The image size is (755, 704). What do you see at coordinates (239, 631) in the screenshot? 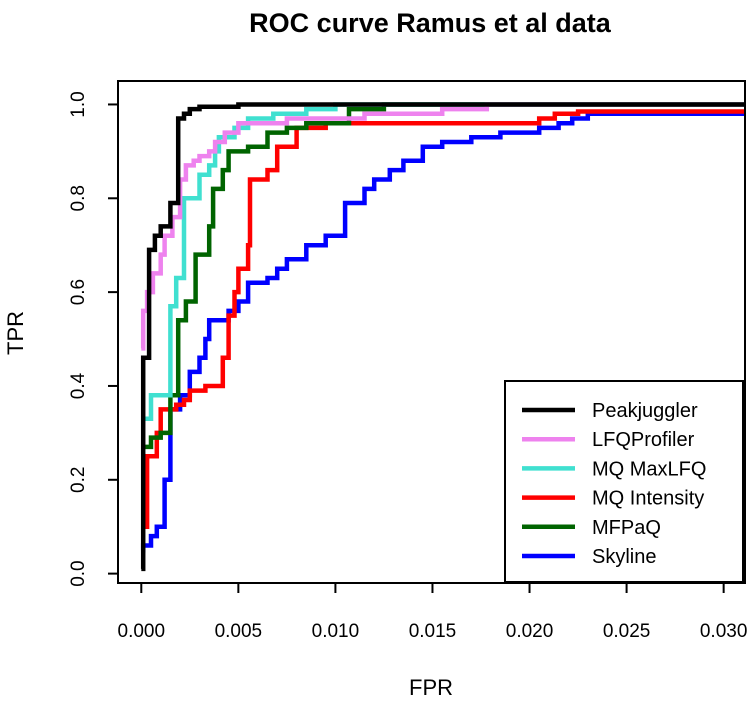
I see `x-tick-label: 0.005` at bounding box center [239, 631].